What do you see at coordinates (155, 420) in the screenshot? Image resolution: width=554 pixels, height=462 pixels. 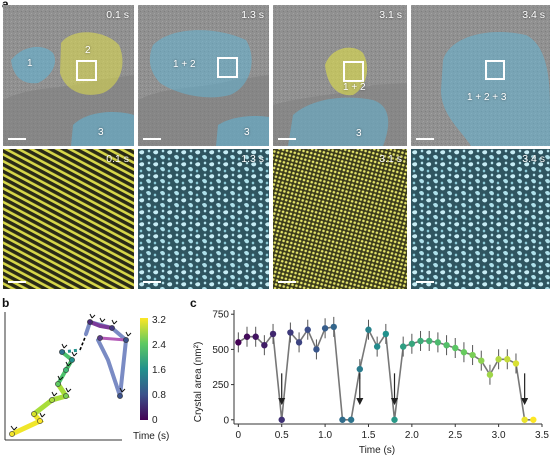 I see `colorbar-tick: 0` at bounding box center [155, 420].